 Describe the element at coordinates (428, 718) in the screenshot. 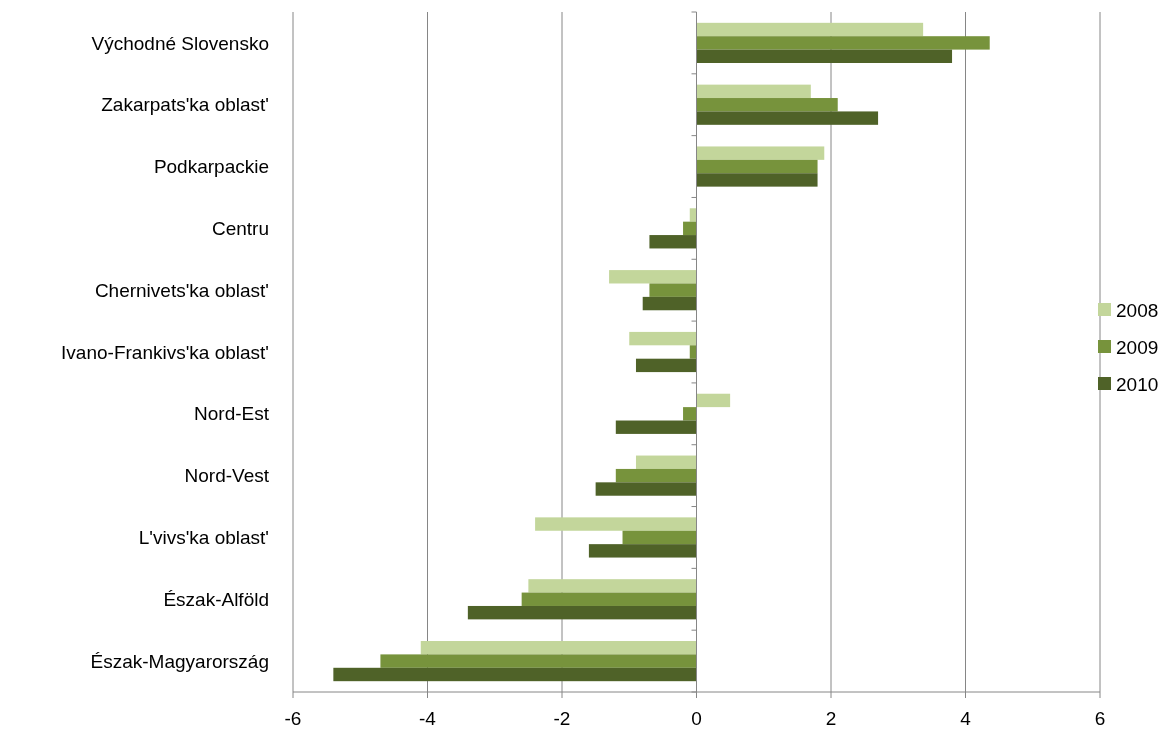

I see `x-tick-label: -4` at that location.